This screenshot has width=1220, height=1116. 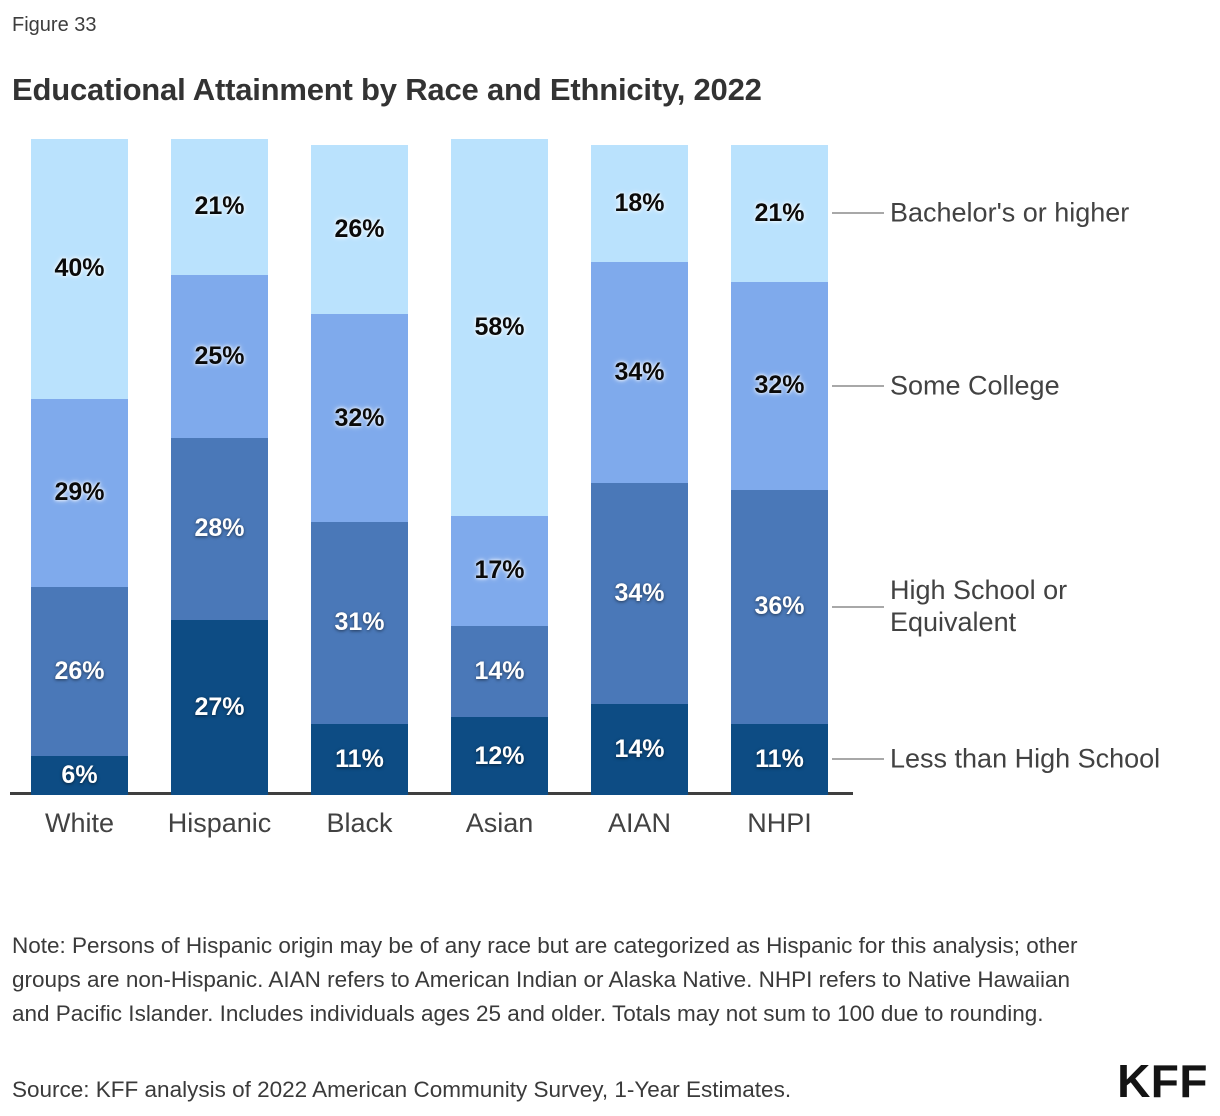 What do you see at coordinates (979, 606) in the screenshot?
I see `legend-label-high-school-or-equivalent: High School or Equivalent` at bounding box center [979, 606].